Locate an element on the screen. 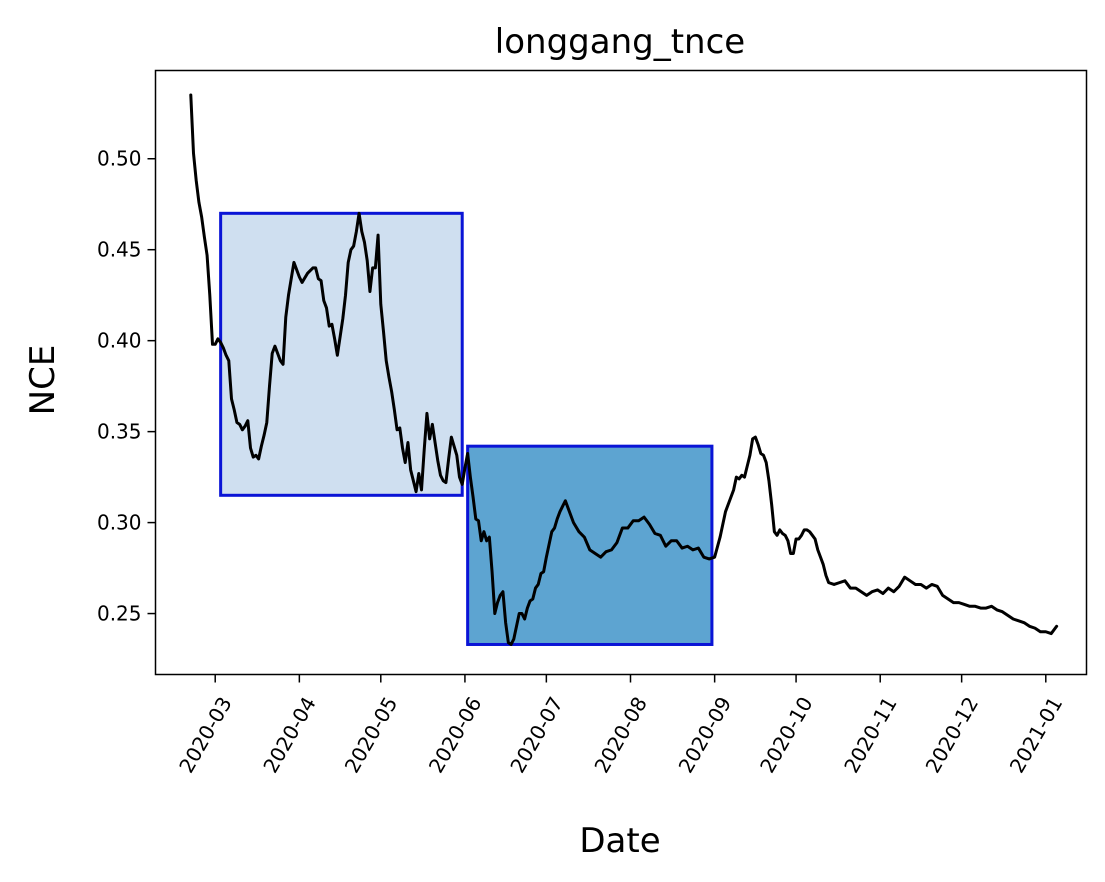  y-tick-label: 0.25 is located at coordinates (119, 614).